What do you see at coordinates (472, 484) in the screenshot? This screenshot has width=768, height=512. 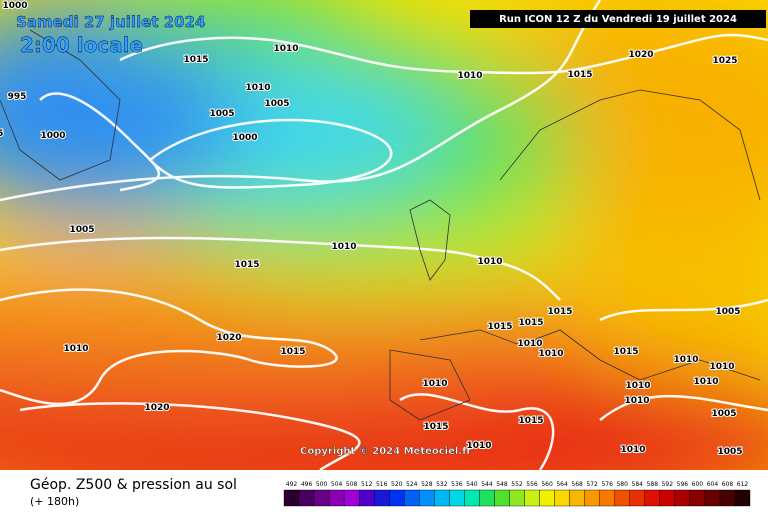 I see `colorbar-label: 540` at bounding box center [472, 484].